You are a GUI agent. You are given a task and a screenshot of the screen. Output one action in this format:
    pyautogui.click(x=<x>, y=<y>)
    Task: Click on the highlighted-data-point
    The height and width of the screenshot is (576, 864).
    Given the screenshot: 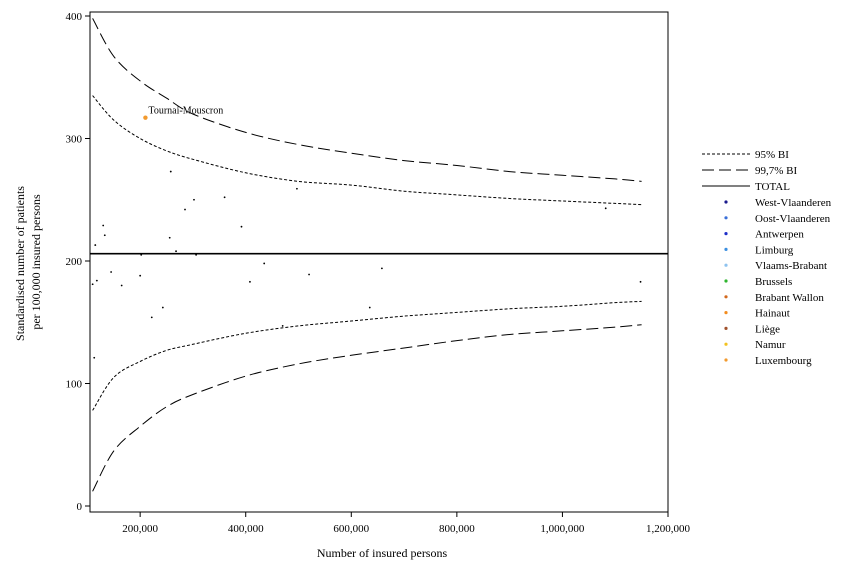 What is the action you would take?
    pyautogui.click(x=145, y=117)
    